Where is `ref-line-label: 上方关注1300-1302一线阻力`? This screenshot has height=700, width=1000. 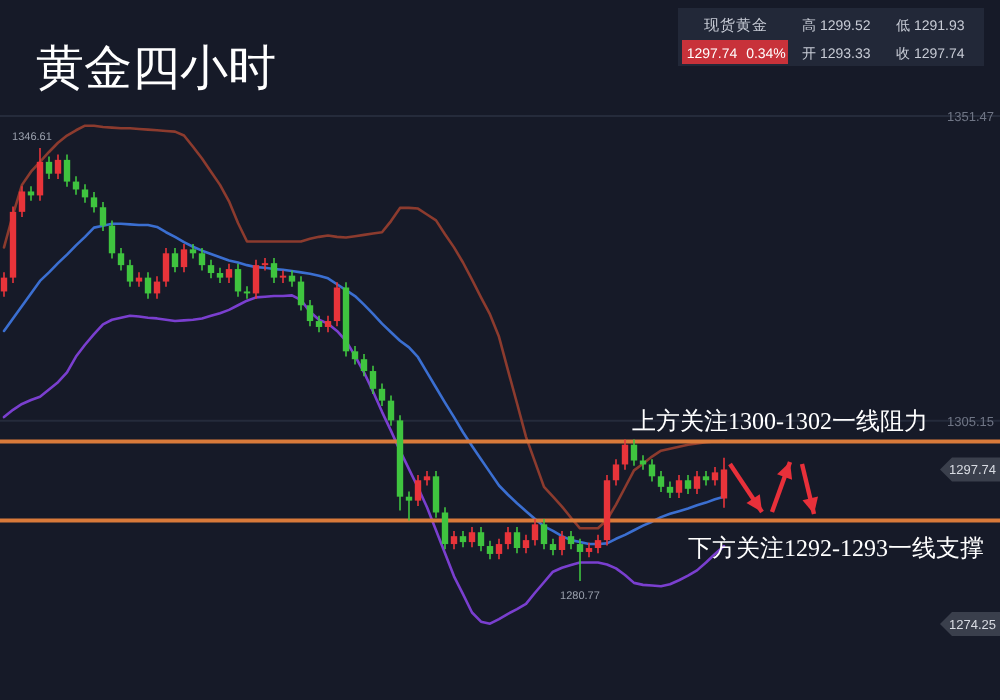
ref-line-label: 上方关注1300-1302一线阻力 is located at coordinates (780, 421).